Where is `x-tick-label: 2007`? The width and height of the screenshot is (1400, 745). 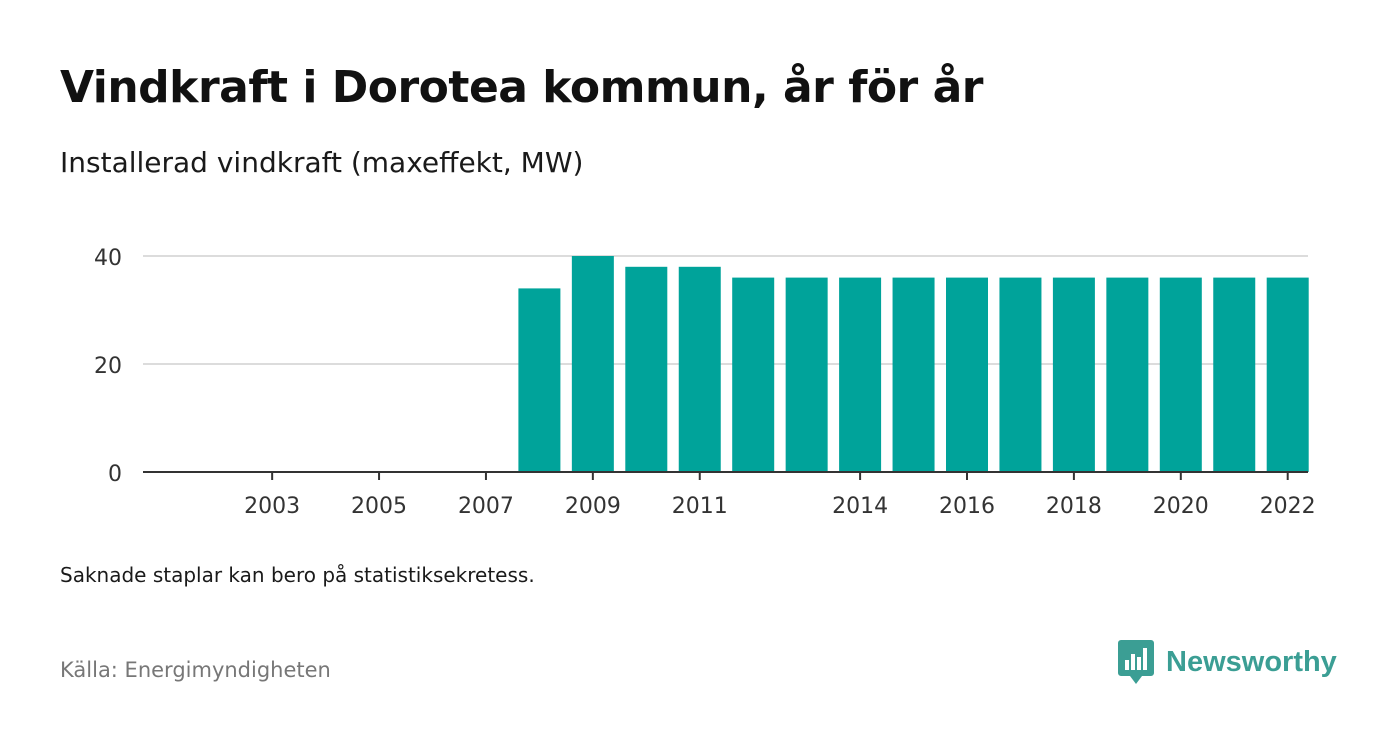 x-tick-label: 2007 is located at coordinates (486, 506).